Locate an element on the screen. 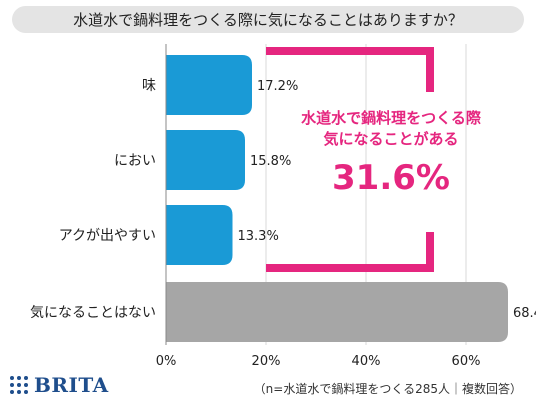 This screenshot has height=402, width=536. callout-line-2: 気になることがある is located at coordinates (391, 139).